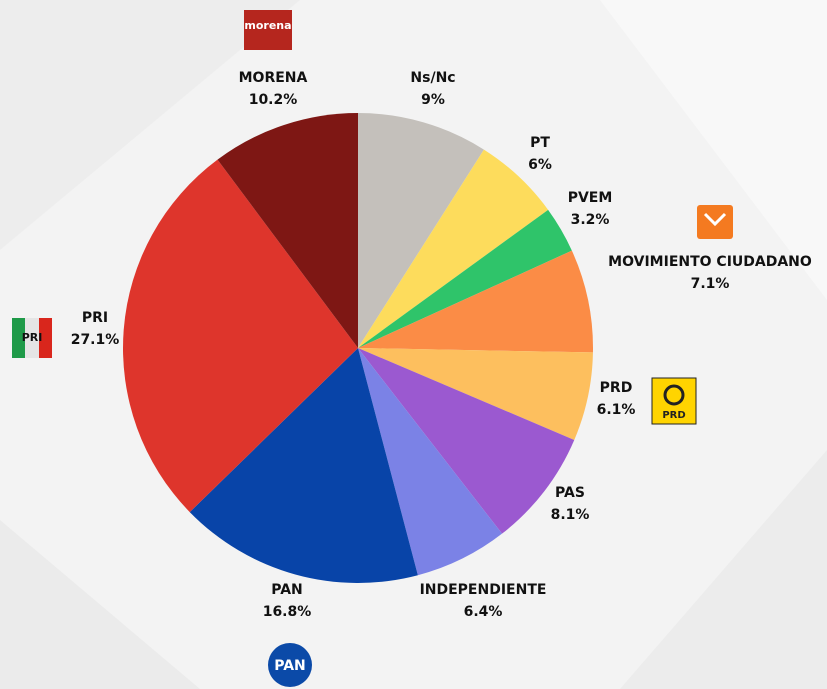 The height and width of the screenshot is (689, 827). What do you see at coordinates (540, 143) in the screenshot?
I see `slice-label: PT` at bounding box center [540, 143].